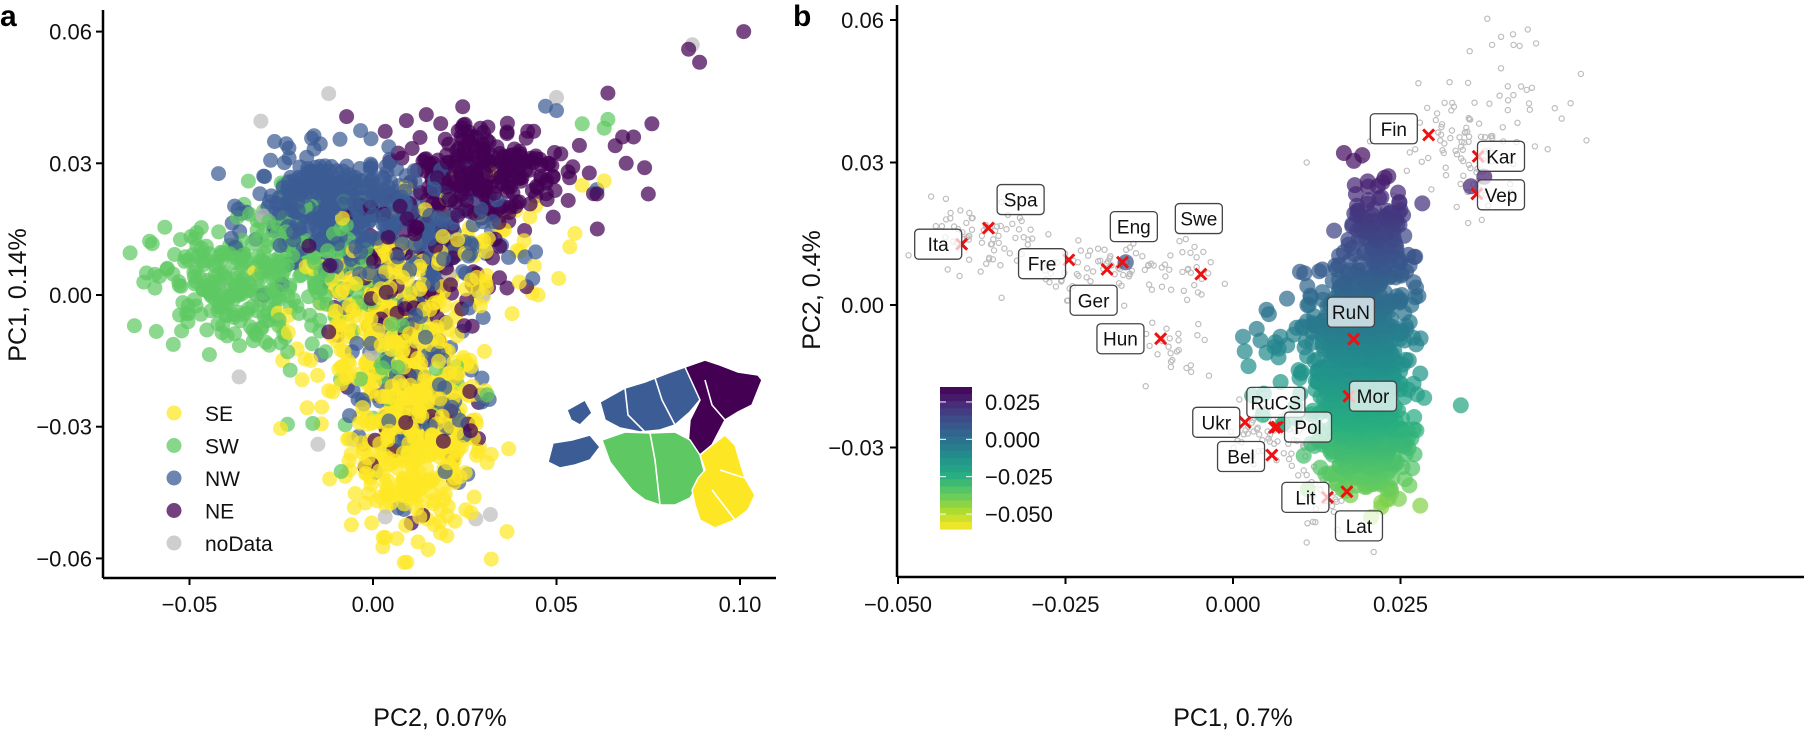 The width and height of the screenshot is (1804, 735). Describe the element at coordinates (461, 597) in the screenshot. I see `panel-a-x-ticks: −0.05 0.00 0.05 0.10` at that location.